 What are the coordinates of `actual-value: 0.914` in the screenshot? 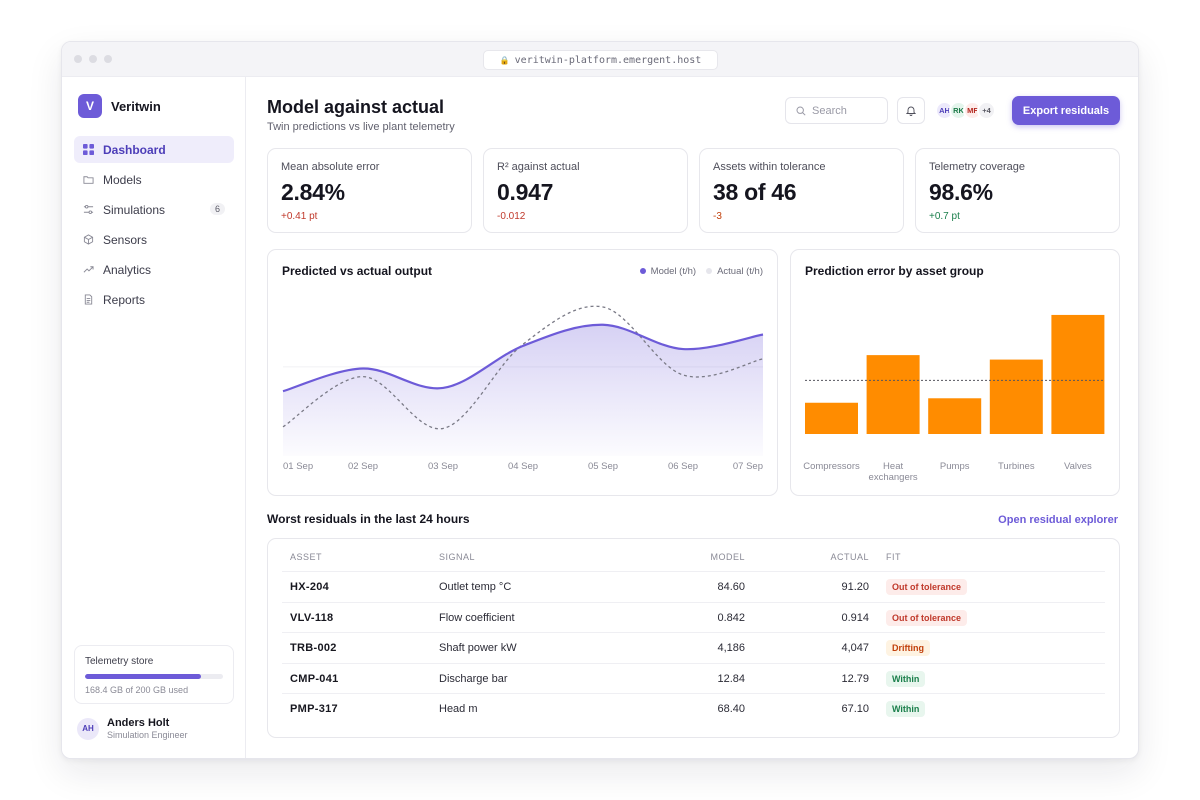 It's located at (855, 617).